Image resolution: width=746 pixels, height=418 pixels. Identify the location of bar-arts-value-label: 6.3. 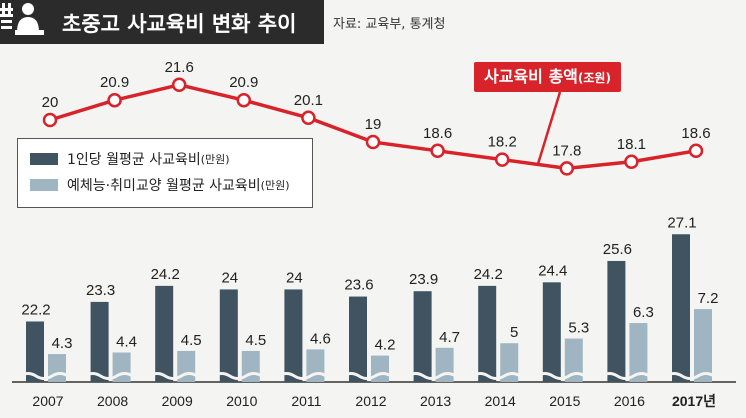
(643, 312).